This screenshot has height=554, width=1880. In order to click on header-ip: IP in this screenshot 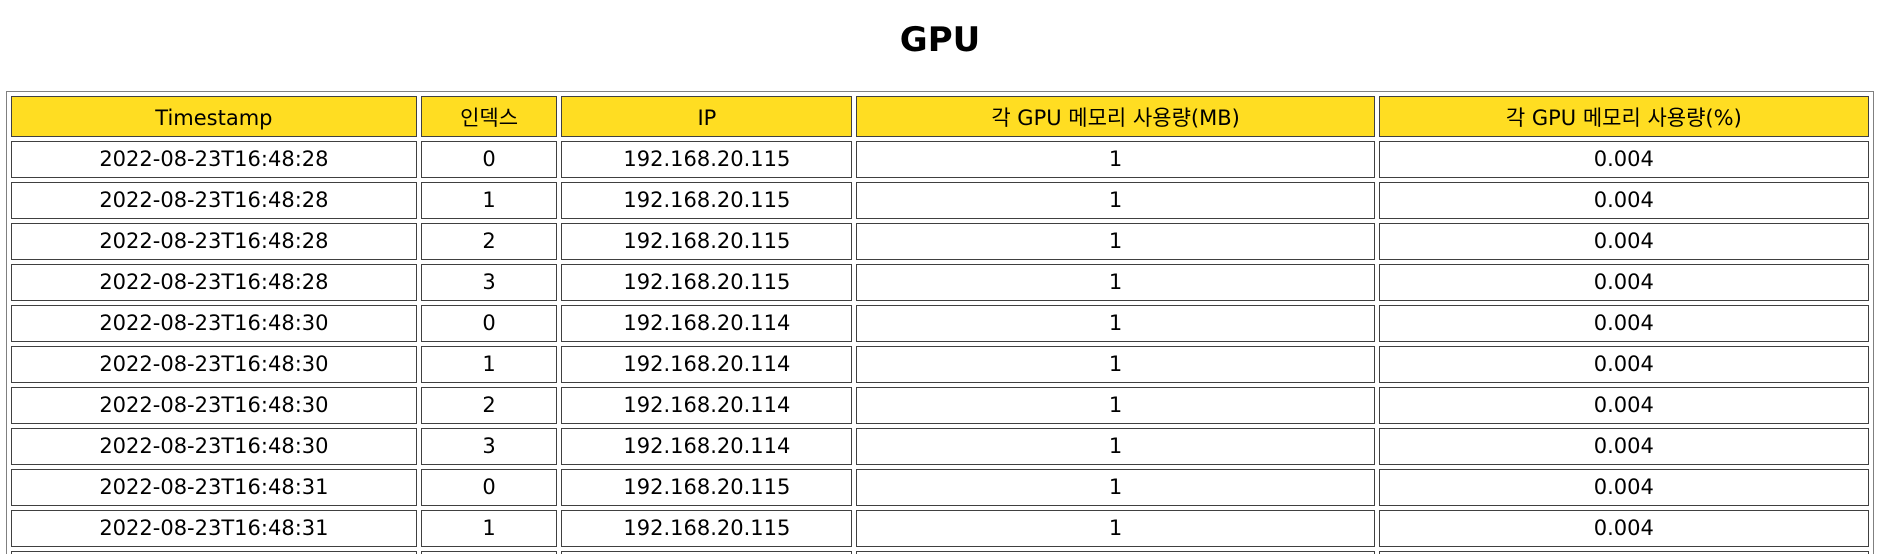, I will do `click(707, 116)`.